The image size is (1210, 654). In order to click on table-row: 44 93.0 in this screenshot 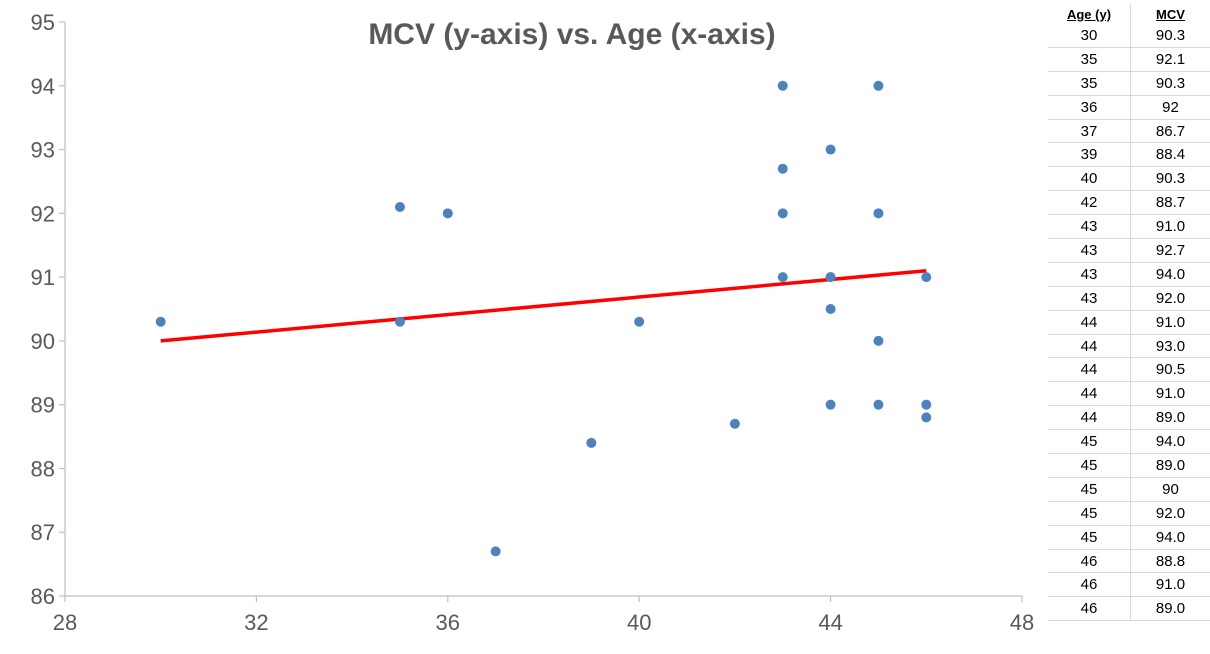, I will do `click(1129, 346)`.